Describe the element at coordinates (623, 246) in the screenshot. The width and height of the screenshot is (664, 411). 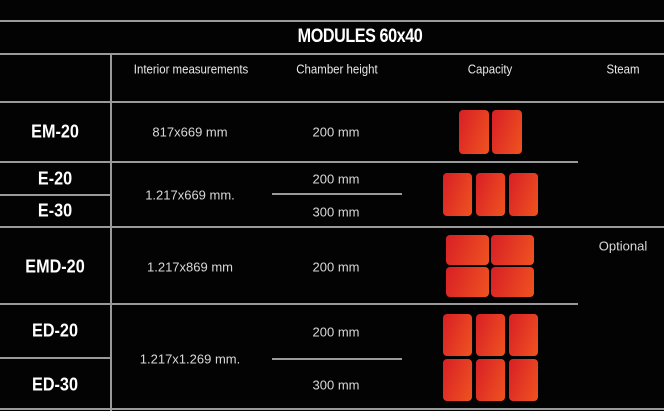
I see `steam-value: Optional` at that location.